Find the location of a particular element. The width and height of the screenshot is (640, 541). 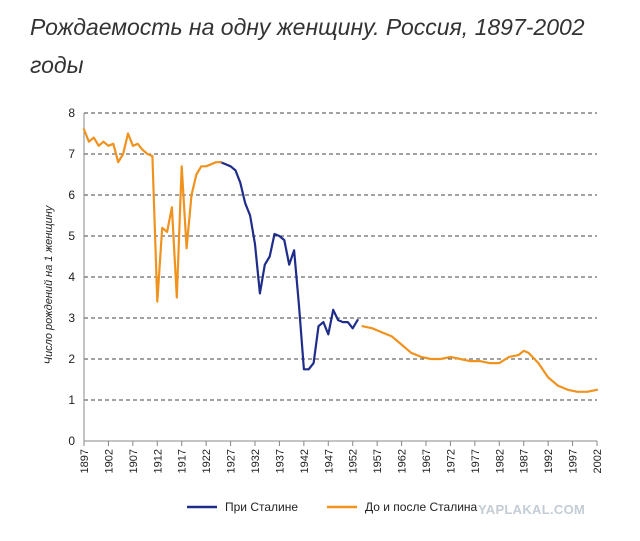

y-tick-label: 3 is located at coordinates (71, 318).